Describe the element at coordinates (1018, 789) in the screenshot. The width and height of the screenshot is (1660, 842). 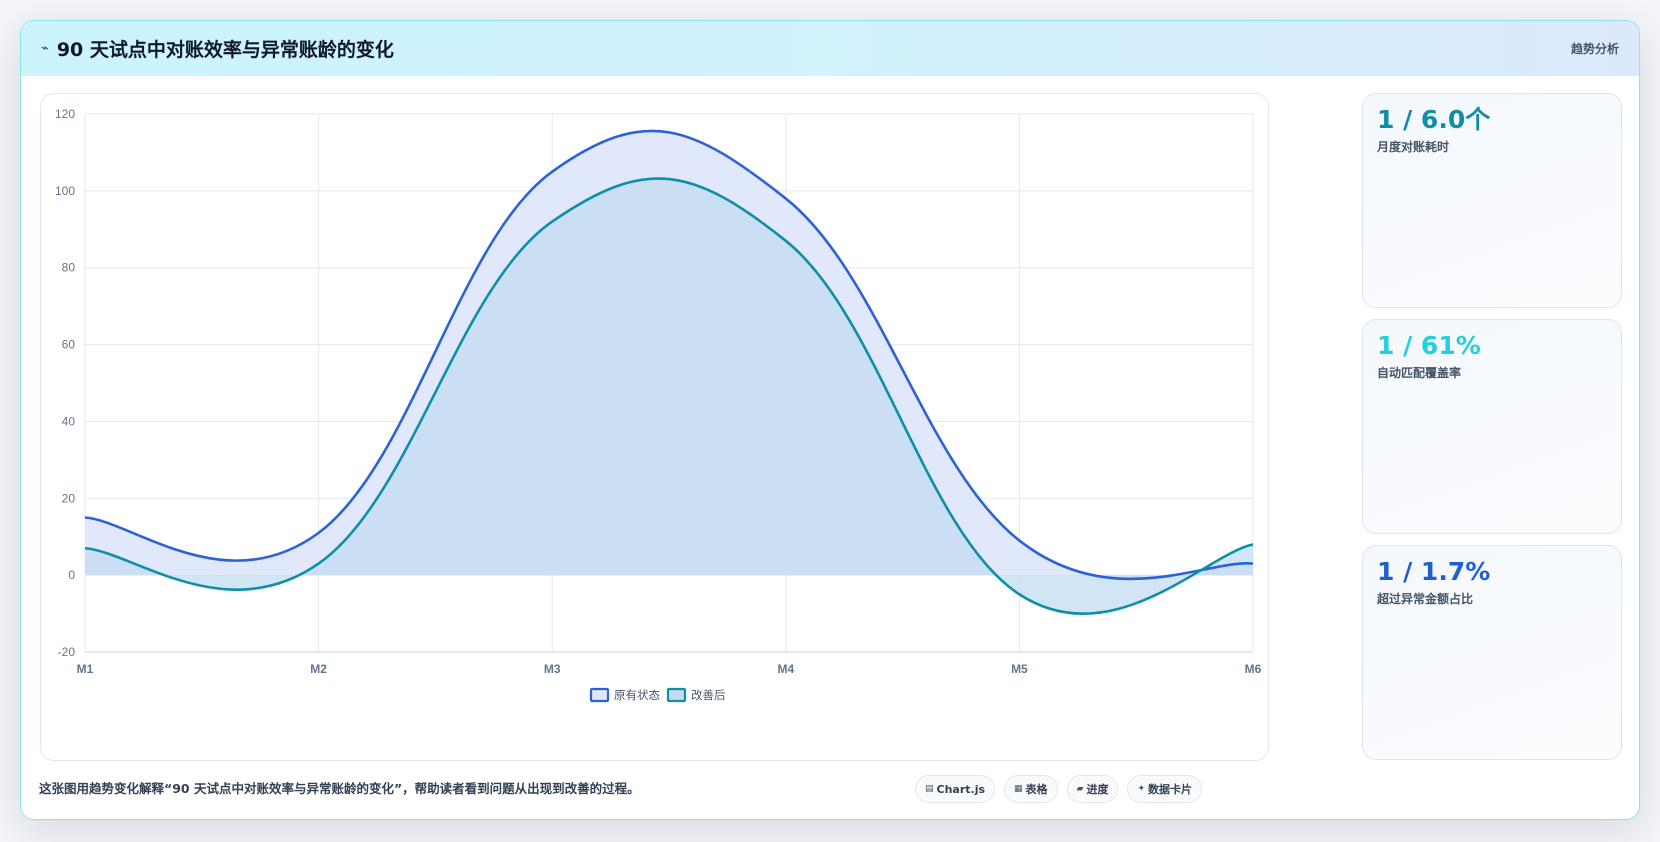
I see `table-icon: ▦` at that location.